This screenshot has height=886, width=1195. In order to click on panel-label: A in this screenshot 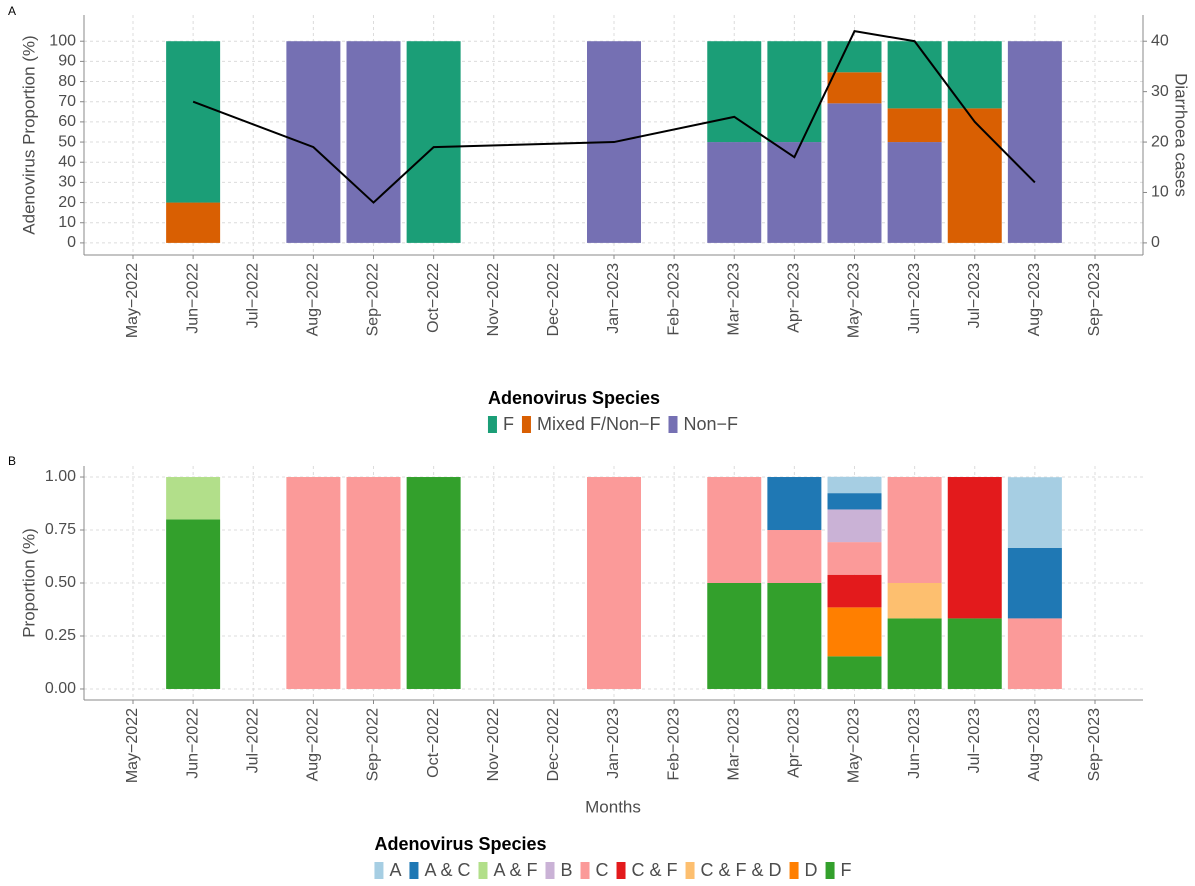, I will do `click(12, 11)`.